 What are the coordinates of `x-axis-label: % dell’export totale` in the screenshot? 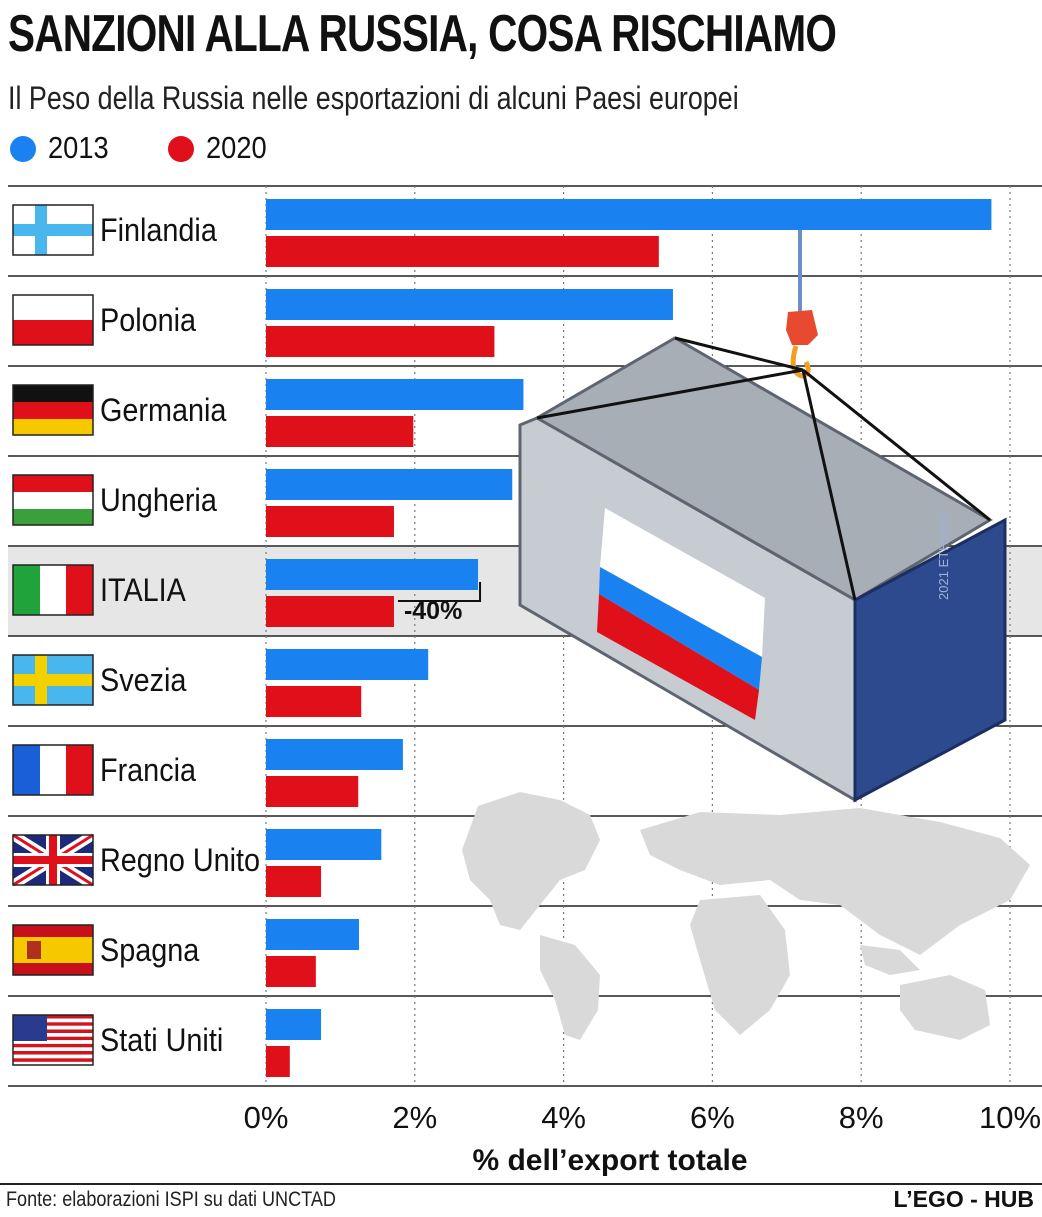 It's located at (609, 1160).